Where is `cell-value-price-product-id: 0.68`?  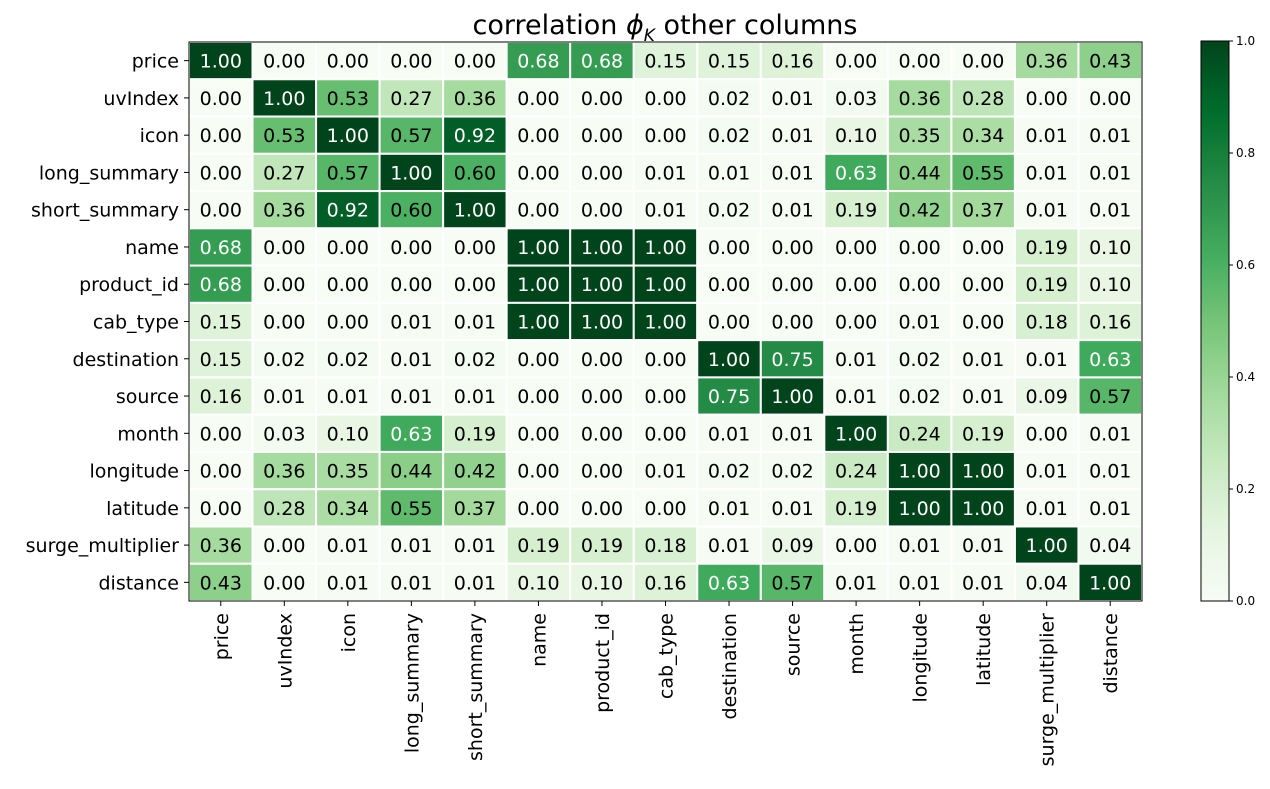
cell-value-price-product-id: 0.68 is located at coordinates (602, 62).